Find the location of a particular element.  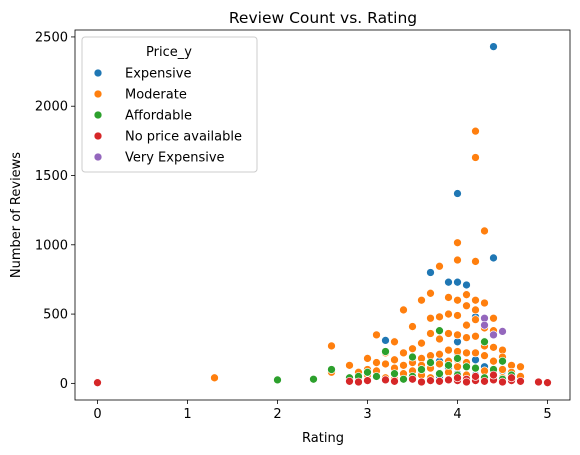

x-tick-label: 2 is located at coordinates (277, 414).